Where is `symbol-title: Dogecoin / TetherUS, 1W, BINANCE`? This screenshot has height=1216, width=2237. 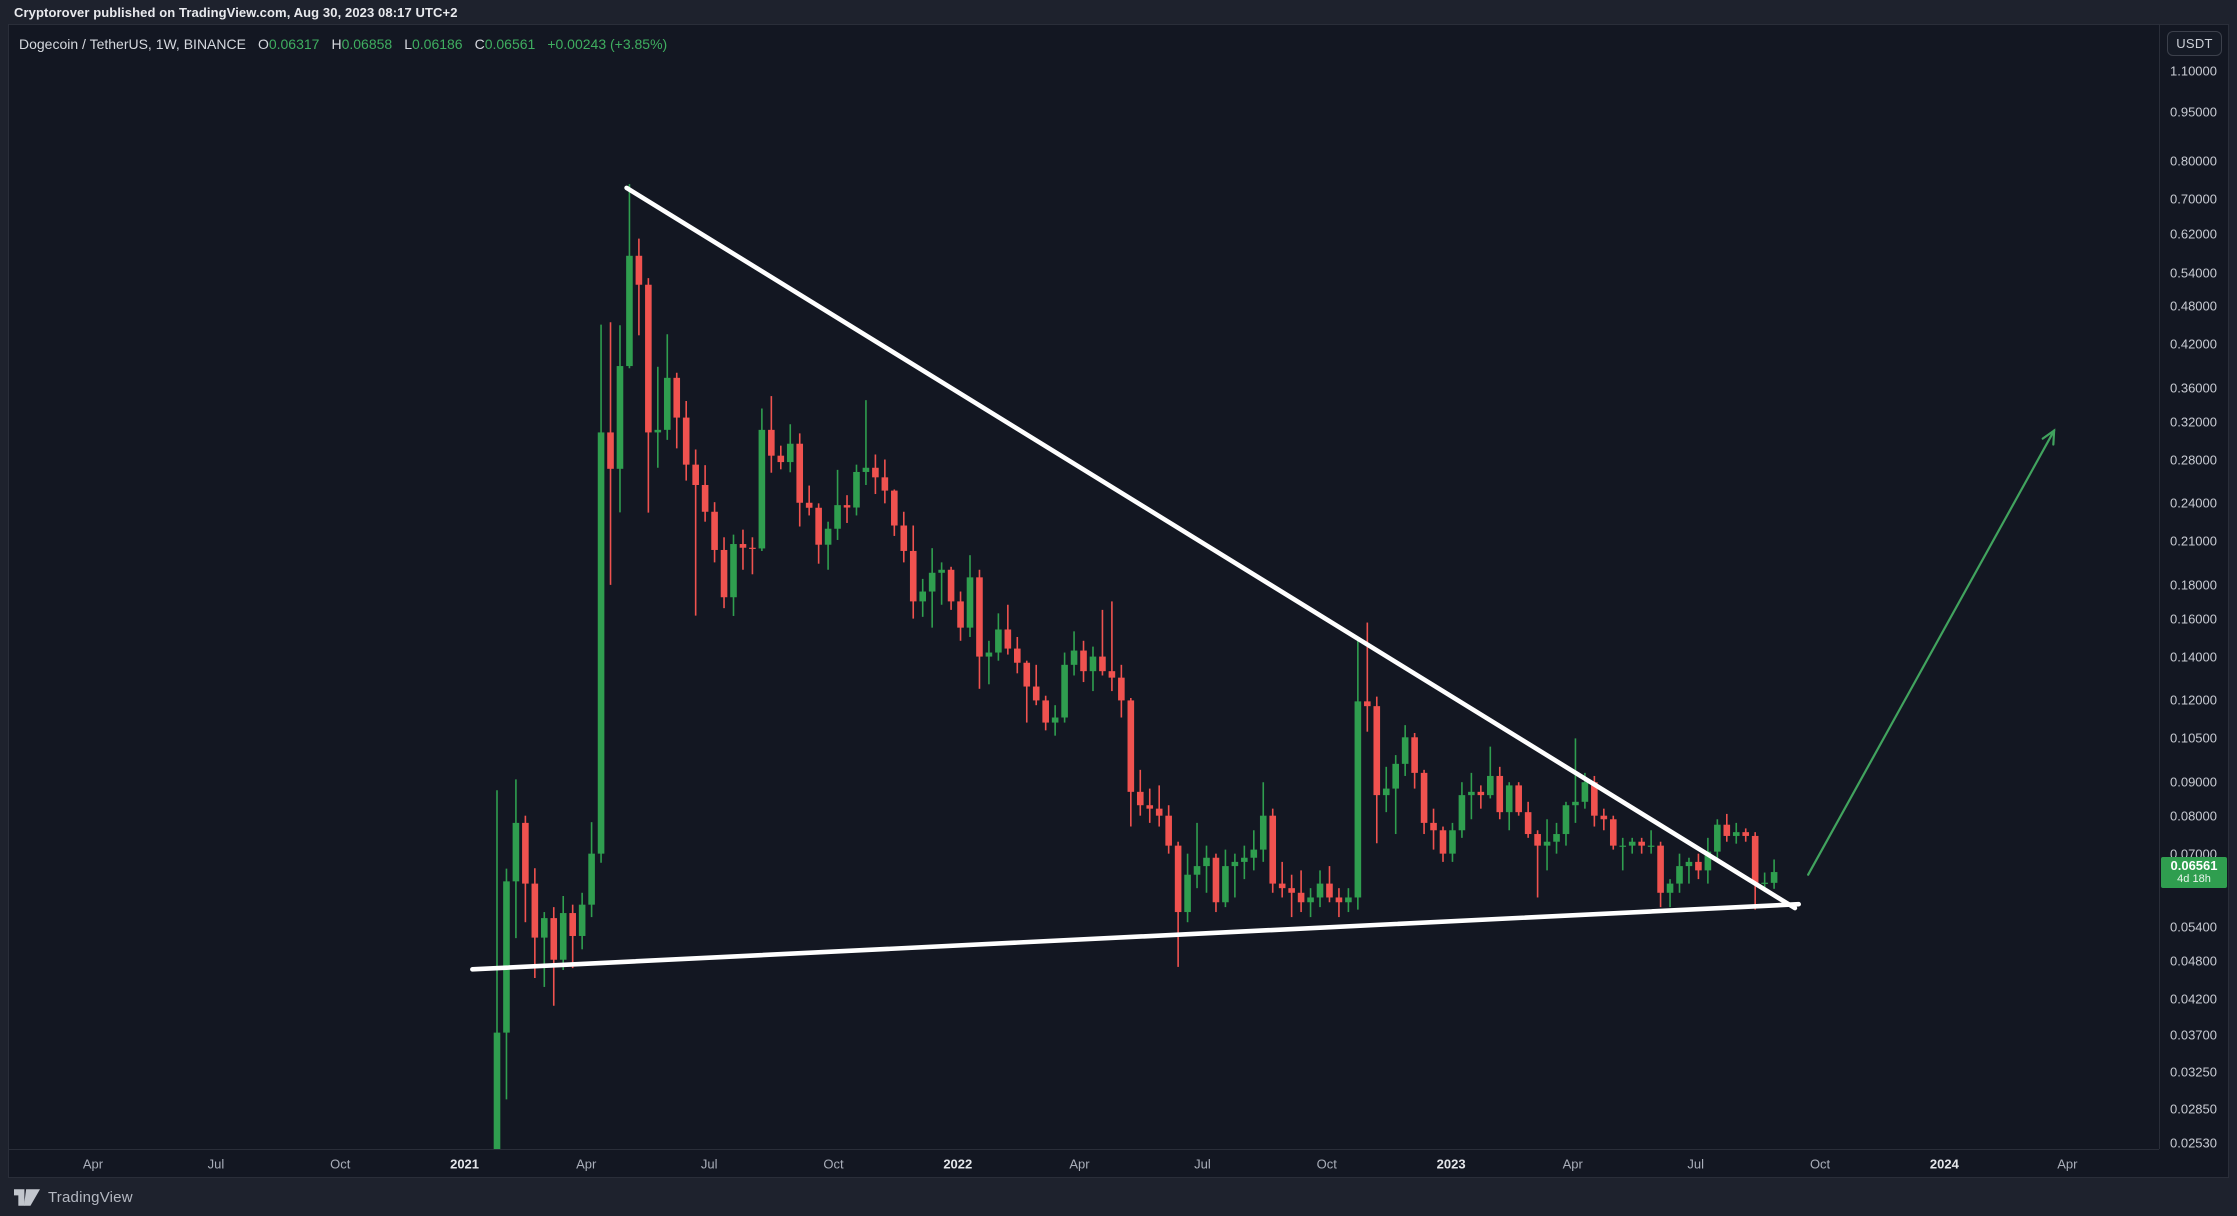 symbol-title: Dogecoin / TetherUS, 1W, BINANCE is located at coordinates (132, 44).